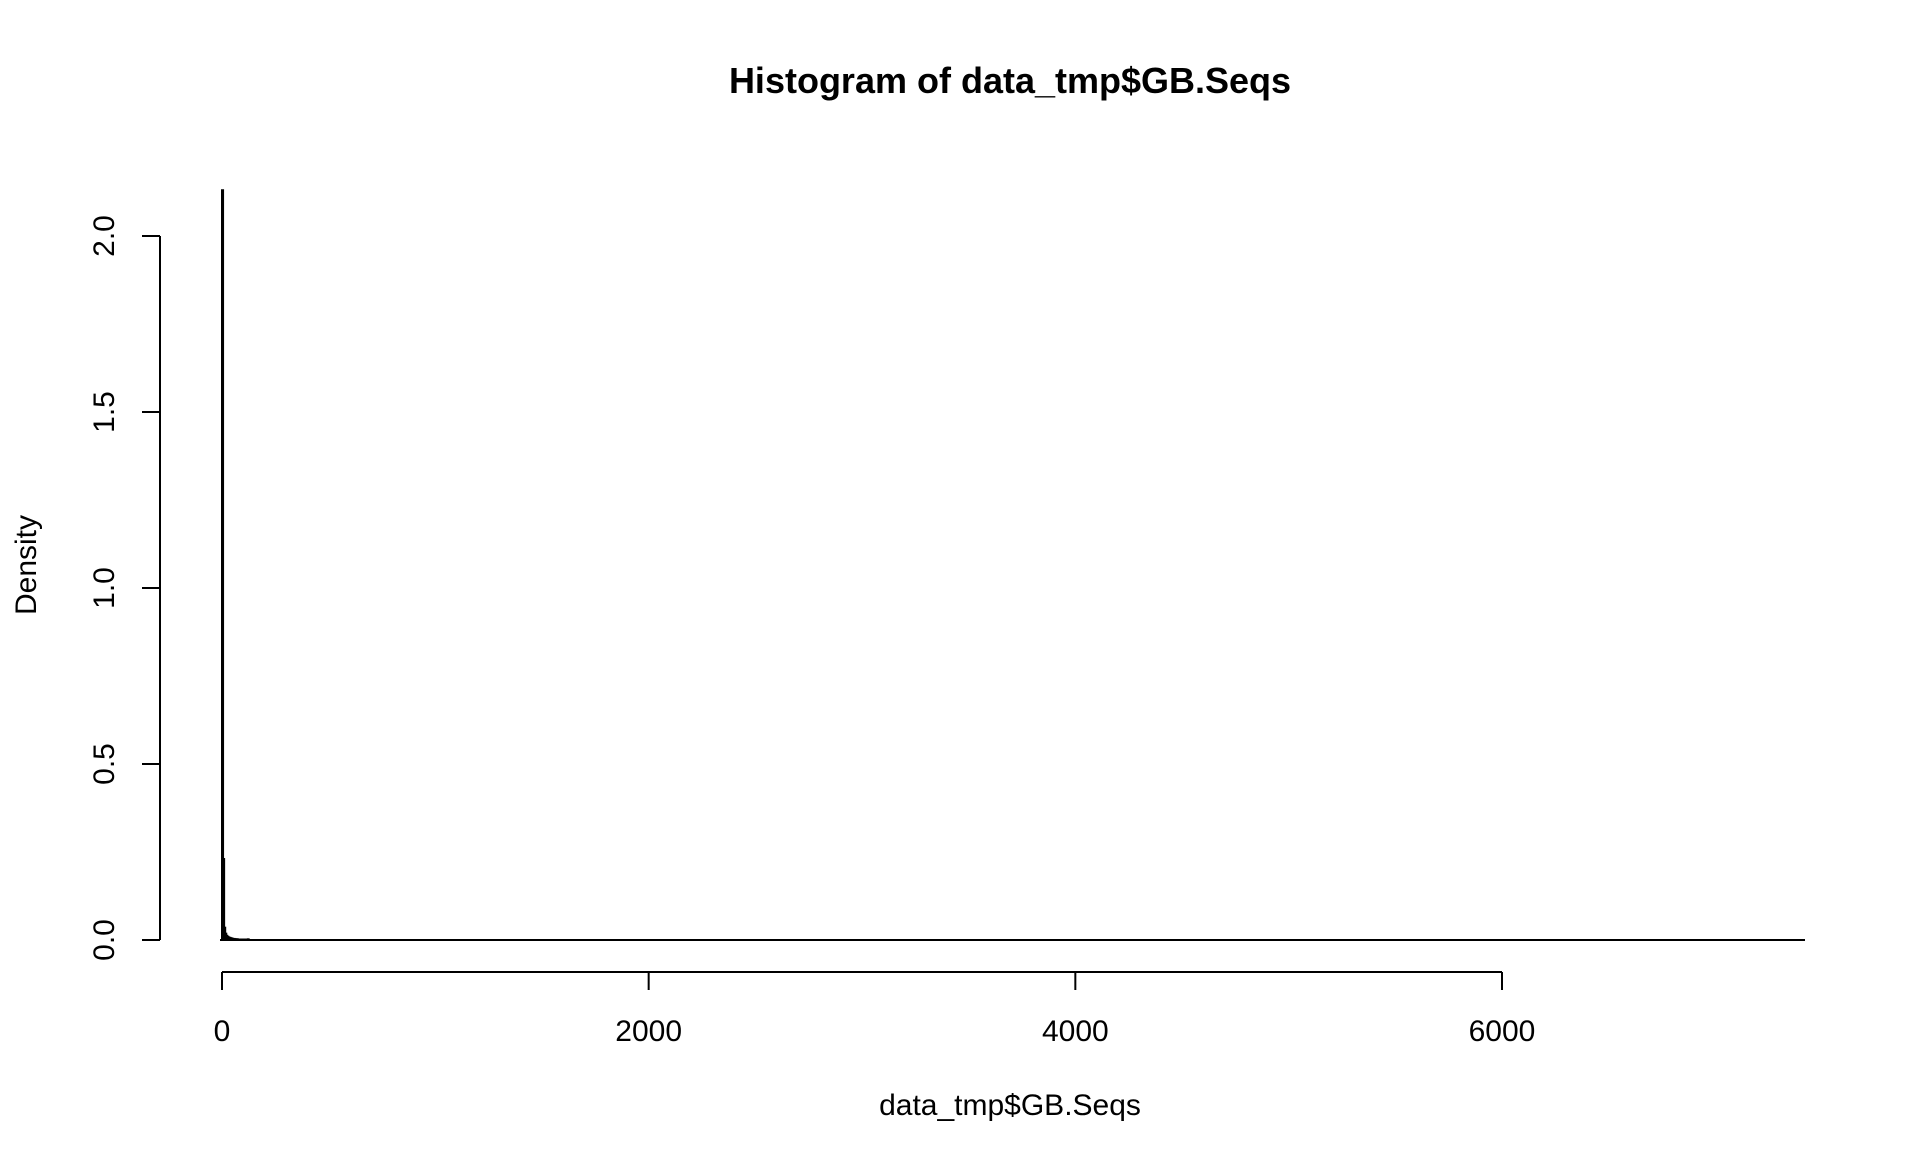 Image resolution: width=1920 pixels, height=1152 pixels. What do you see at coordinates (648, 1031) in the screenshot?
I see `x-tick-label-1: 2000` at bounding box center [648, 1031].